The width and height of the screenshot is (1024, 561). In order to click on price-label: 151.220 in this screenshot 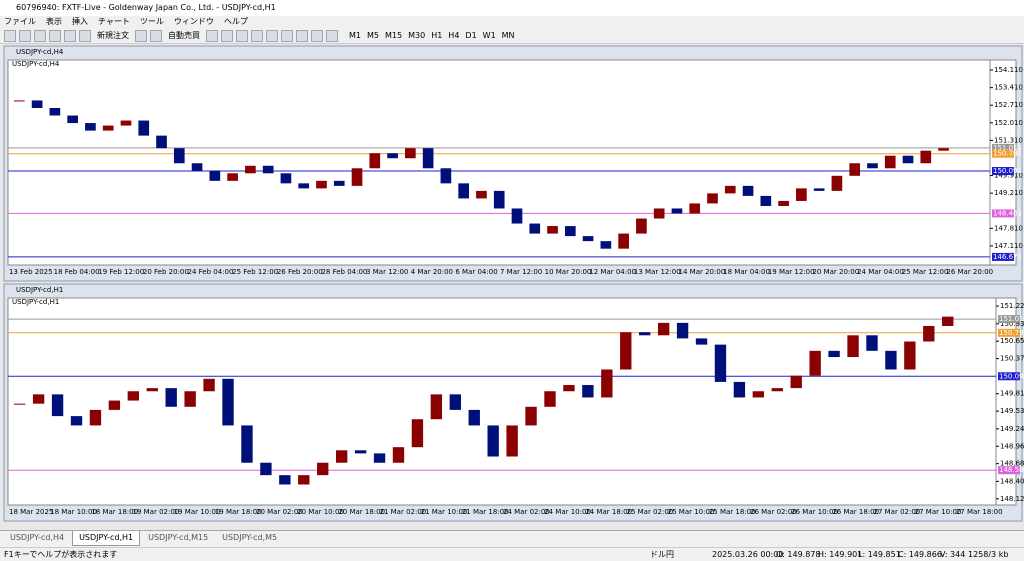, I will do `click(1012, 306)`.